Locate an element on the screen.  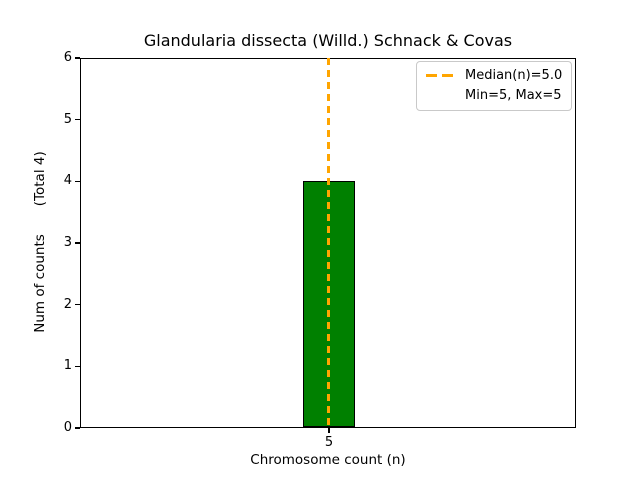
legend: Median(n)=5.0 Min=5, Max=5 is located at coordinates (494, 86).